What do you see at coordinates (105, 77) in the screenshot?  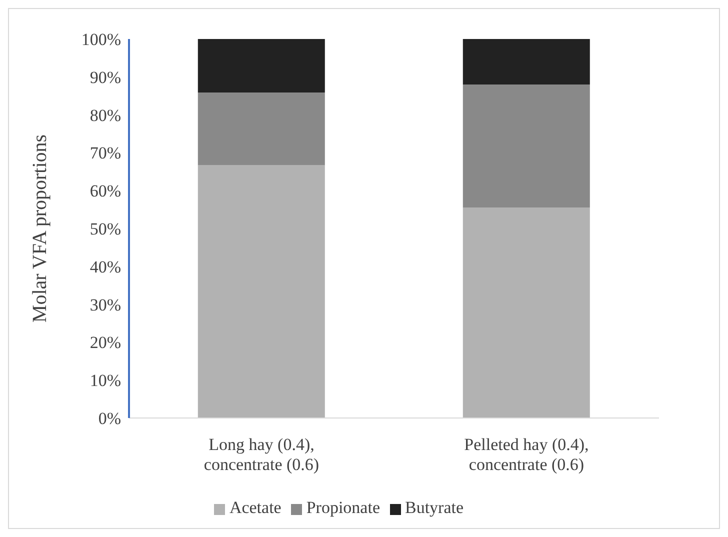 I see `y-tick-label: 90%` at bounding box center [105, 77].